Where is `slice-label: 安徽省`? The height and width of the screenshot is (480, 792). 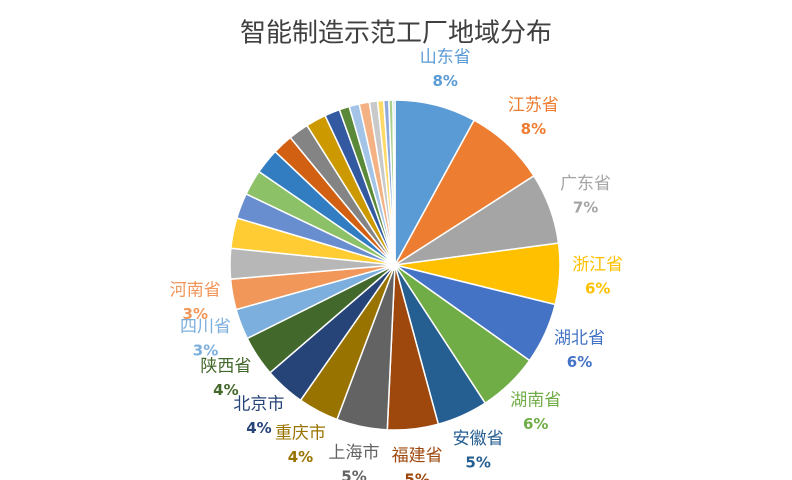
slice-label: 安徽省 is located at coordinates (478, 439).